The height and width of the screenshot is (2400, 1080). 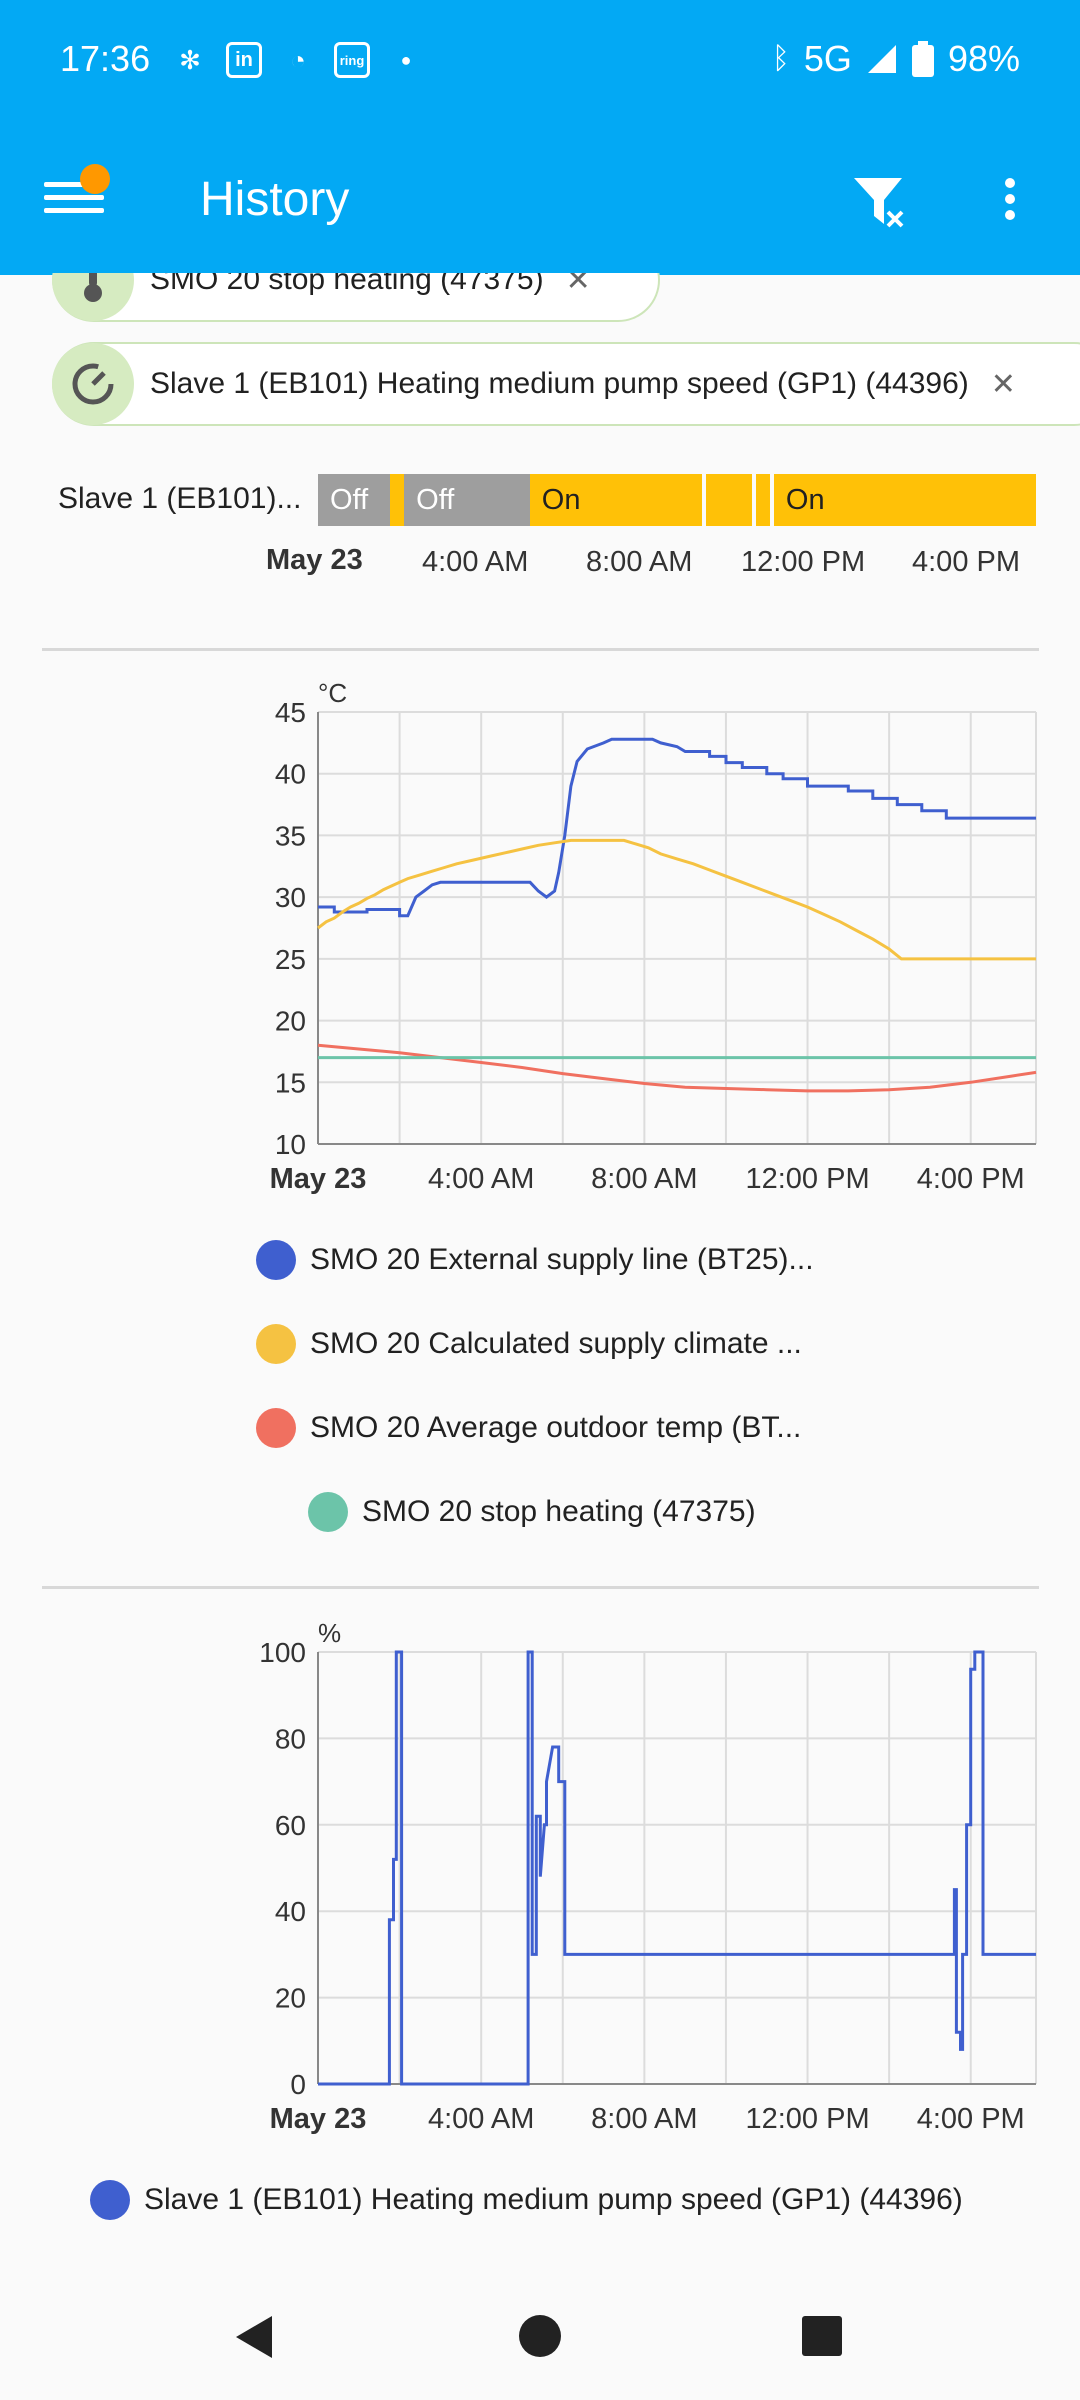 I want to click on filter-chip-stop-heating: SMO 20 stop heating (47375) ✕, so click(x=356, y=292).